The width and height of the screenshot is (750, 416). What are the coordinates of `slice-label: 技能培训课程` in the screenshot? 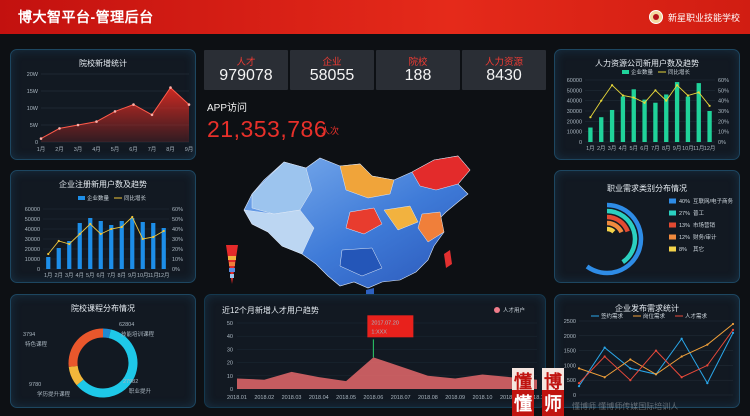 It's located at (138, 334).